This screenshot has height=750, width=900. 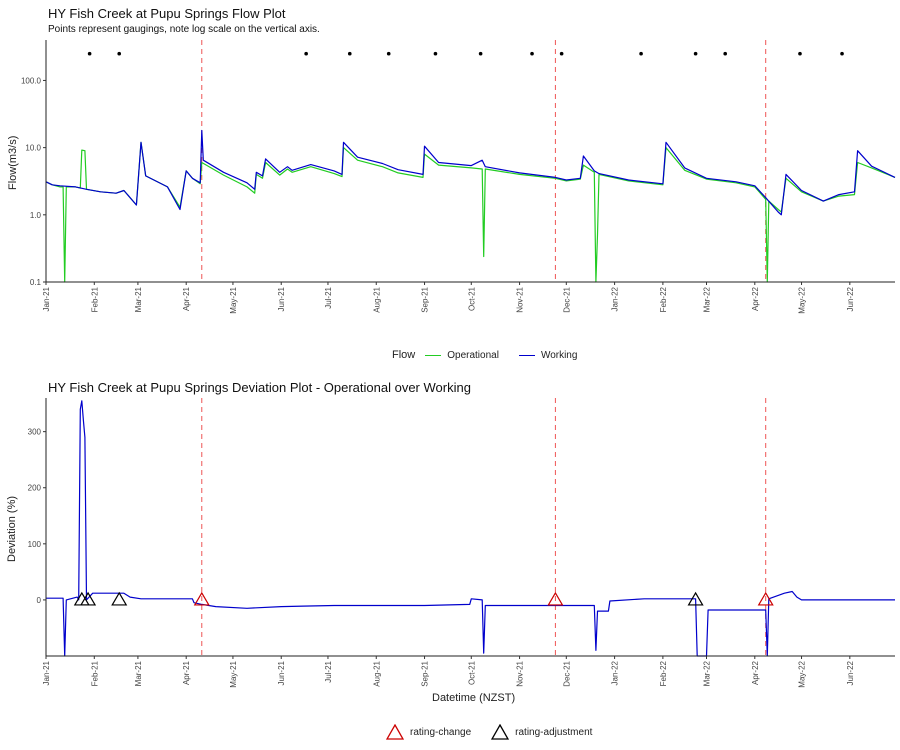 I want to click on y-tick-label: 100, so click(x=35, y=544).